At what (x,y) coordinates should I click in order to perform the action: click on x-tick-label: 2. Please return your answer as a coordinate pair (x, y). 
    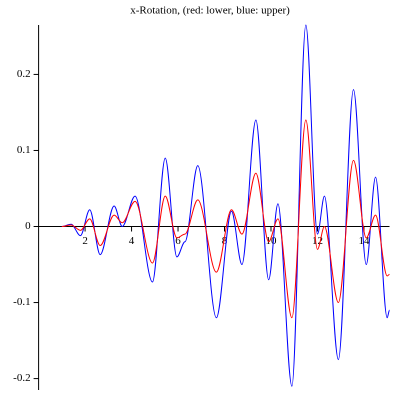
    Looking at the image, I should click on (85, 241).